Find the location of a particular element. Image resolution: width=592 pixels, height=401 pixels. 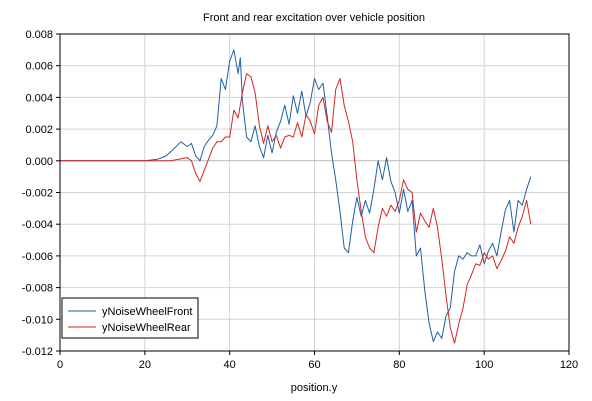

y-tick-label: -0.010 is located at coordinates (37, 320).